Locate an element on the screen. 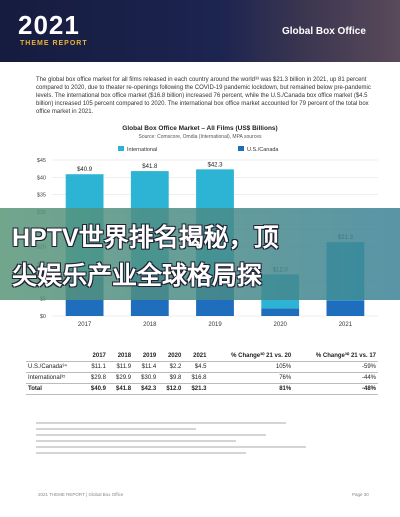  x-tick-label: 2018 is located at coordinates (150, 325).